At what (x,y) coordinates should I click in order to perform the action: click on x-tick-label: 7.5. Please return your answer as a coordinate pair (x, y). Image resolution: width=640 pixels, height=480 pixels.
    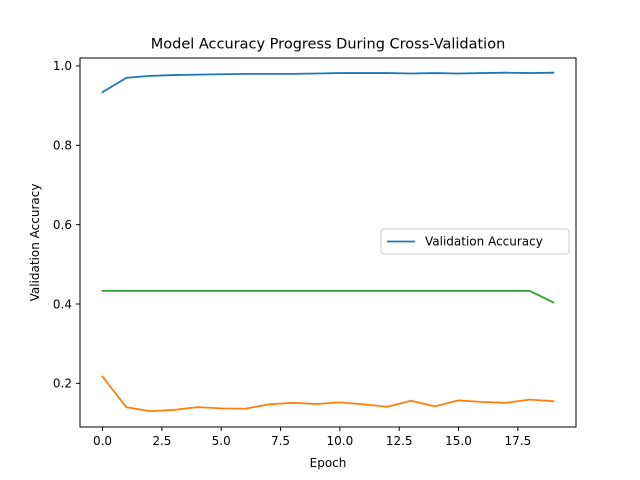
    Looking at the image, I should click on (280, 441).